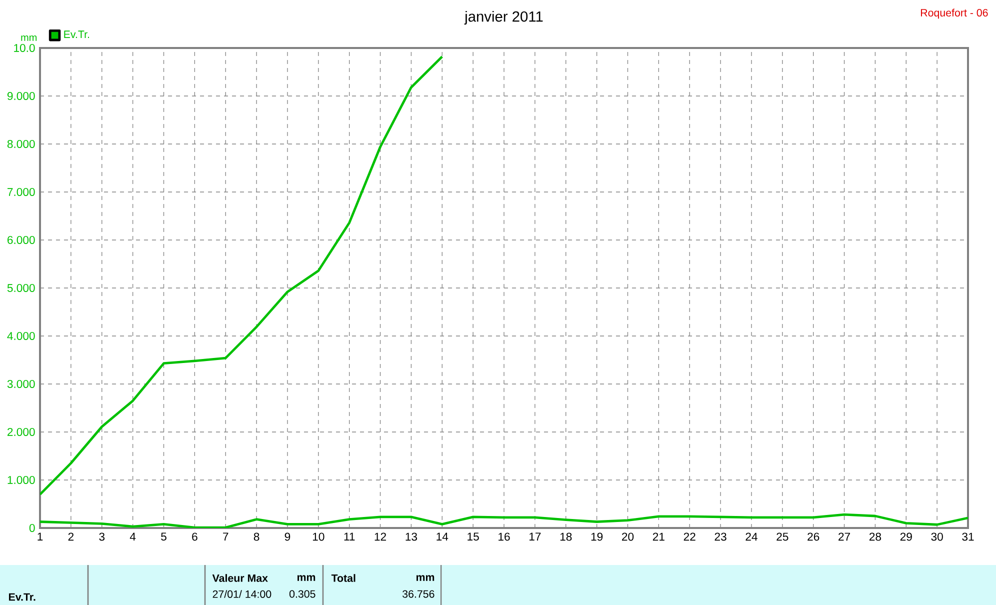 This screenshot has height=605, width=996. What do you see at coordinates (21, 96) in the screenshot?
I see `y-tick-label: 9.000` at bounding box center [21, 96].